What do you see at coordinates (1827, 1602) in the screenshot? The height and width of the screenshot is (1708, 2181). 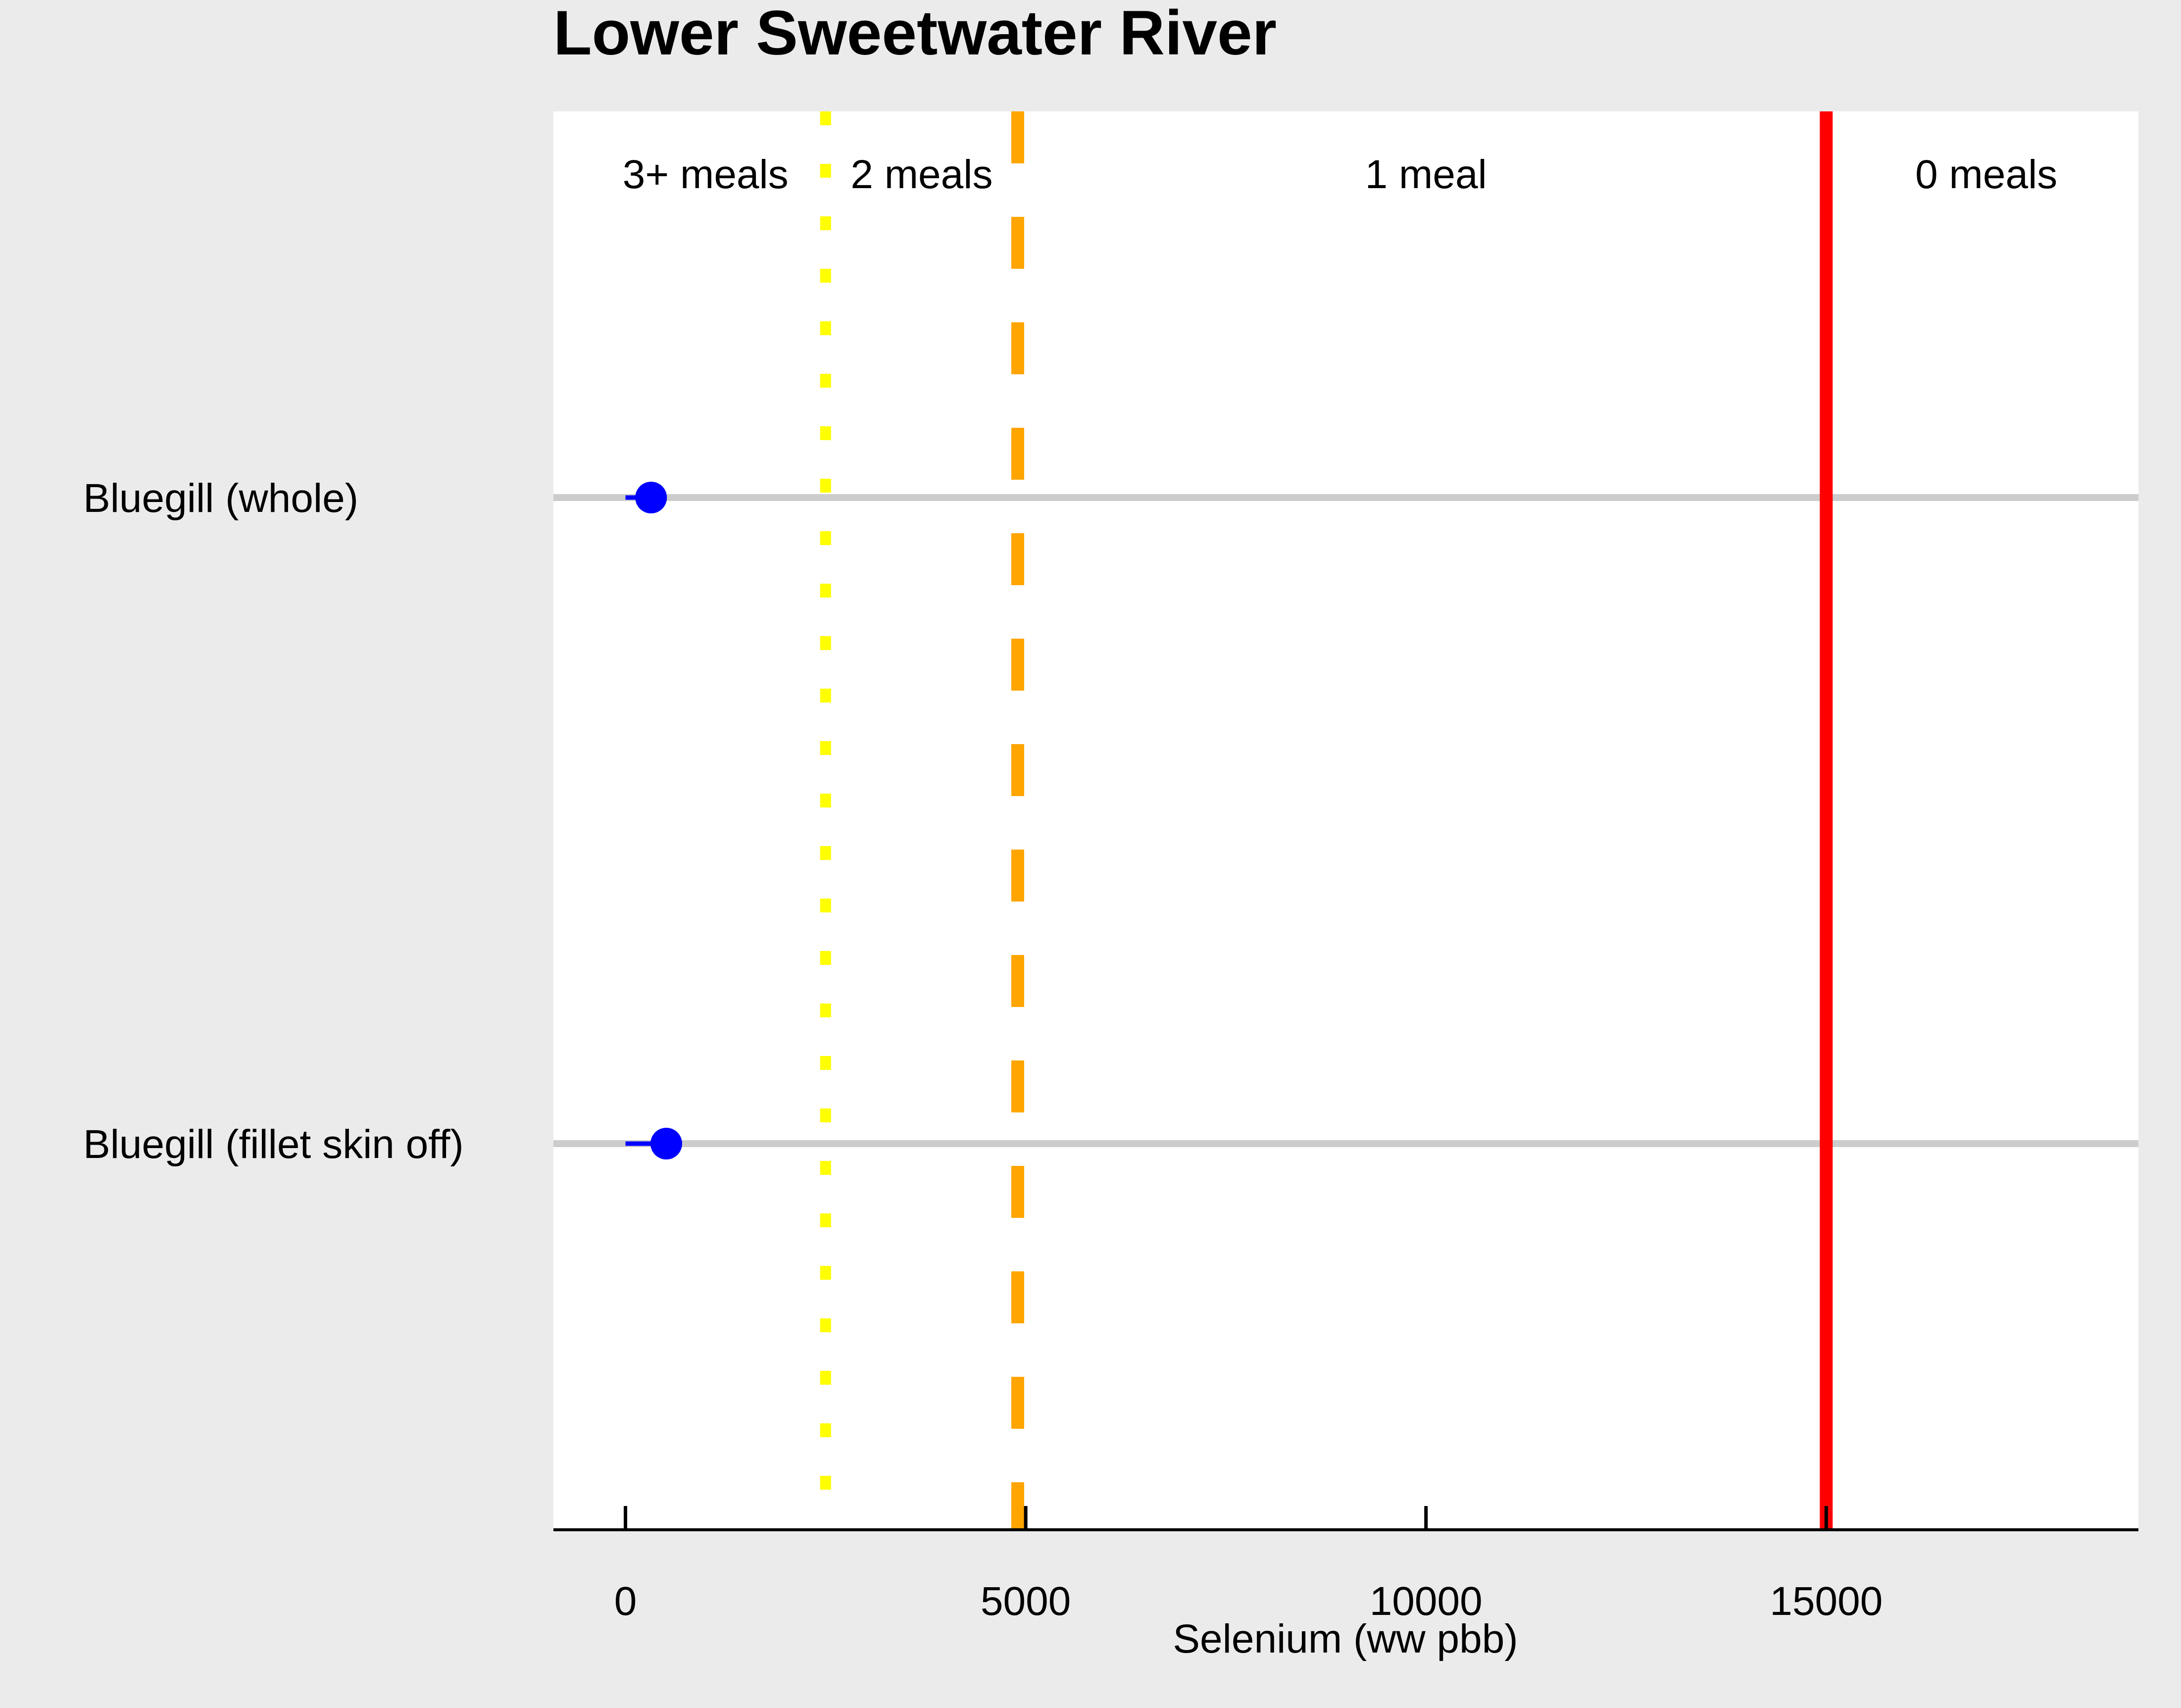 I see `x-tick-label: 15000` at bounding box center [1827, 1602].